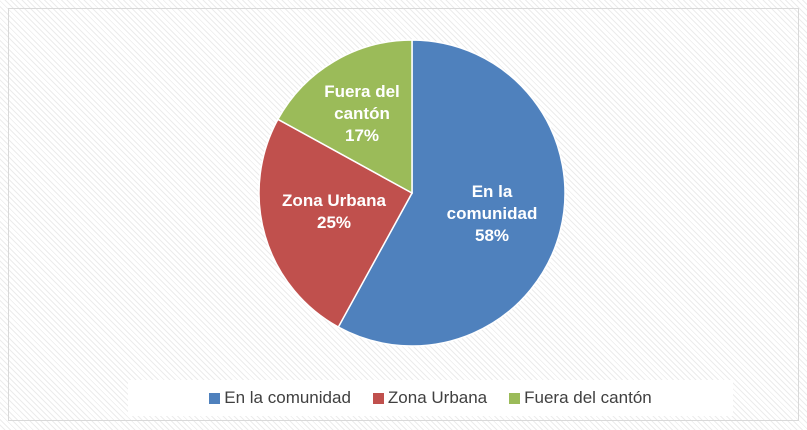 Image resolution: width=807 pixels, height=430 pixels. I want to click on legend-item: En la comunidad, so click(280, 398).